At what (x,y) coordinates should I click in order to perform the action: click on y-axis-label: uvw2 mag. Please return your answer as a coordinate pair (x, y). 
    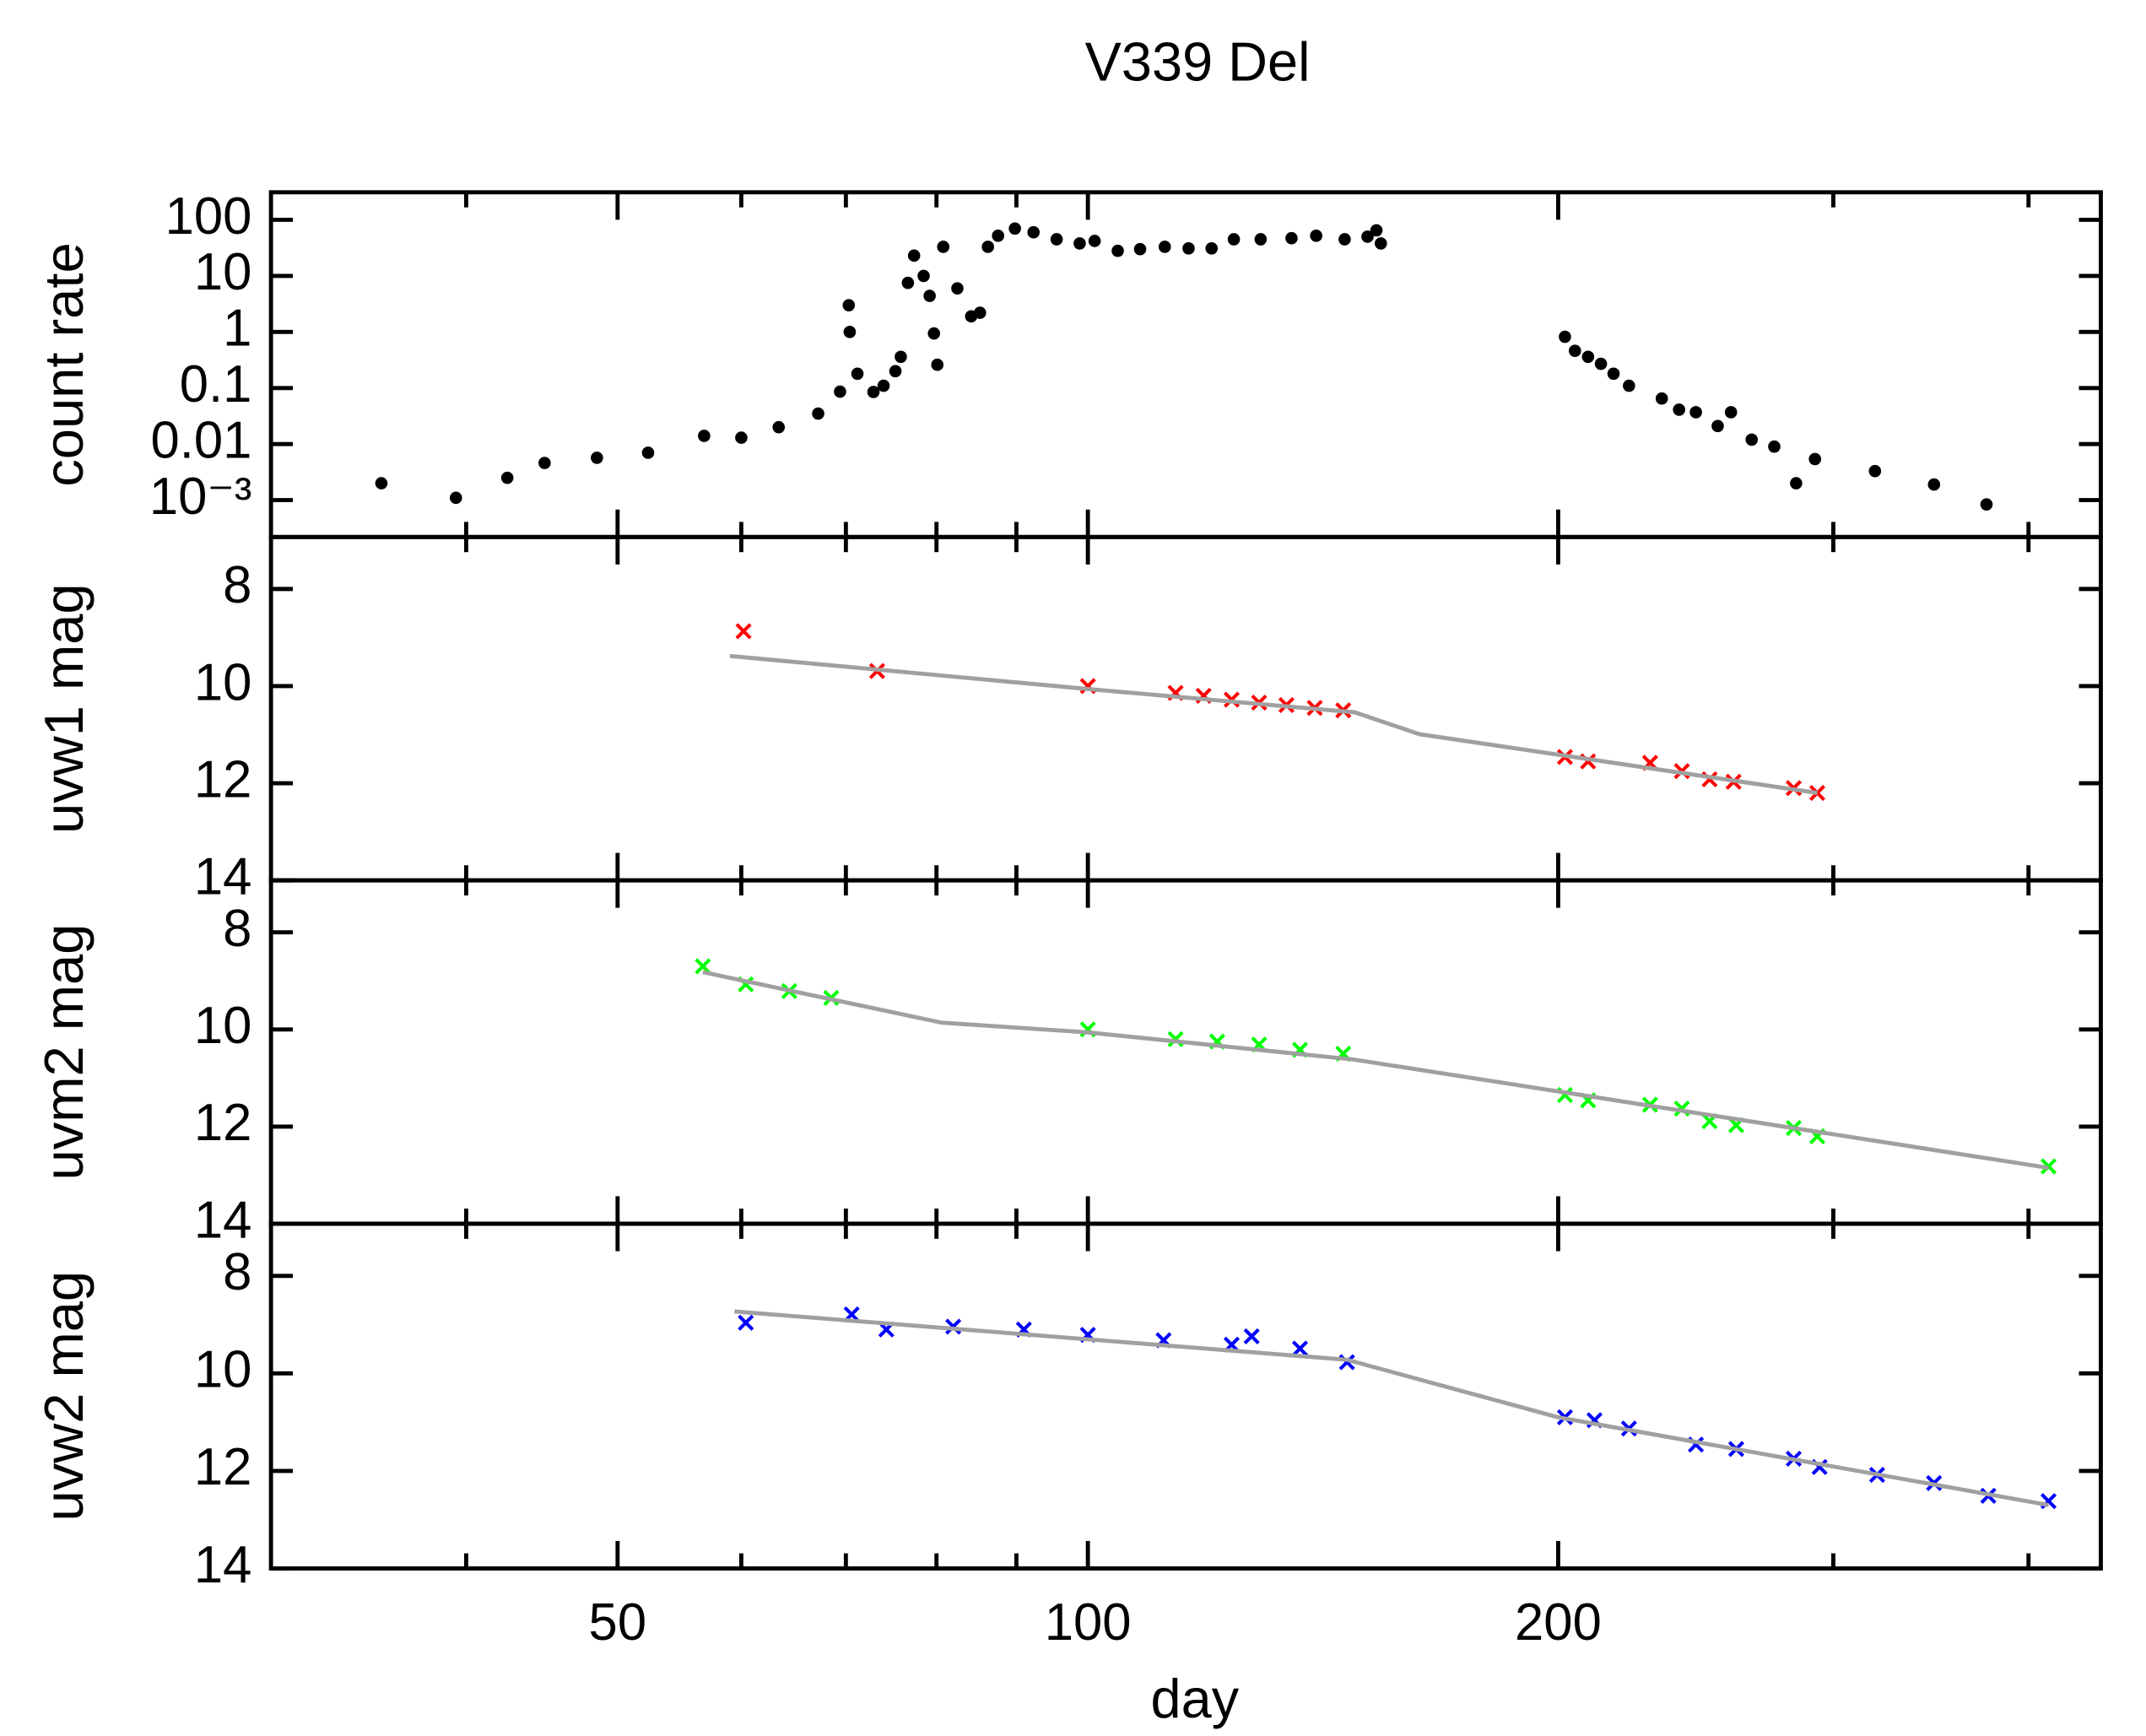
    Looking at the image, I should click on (64, 1396).